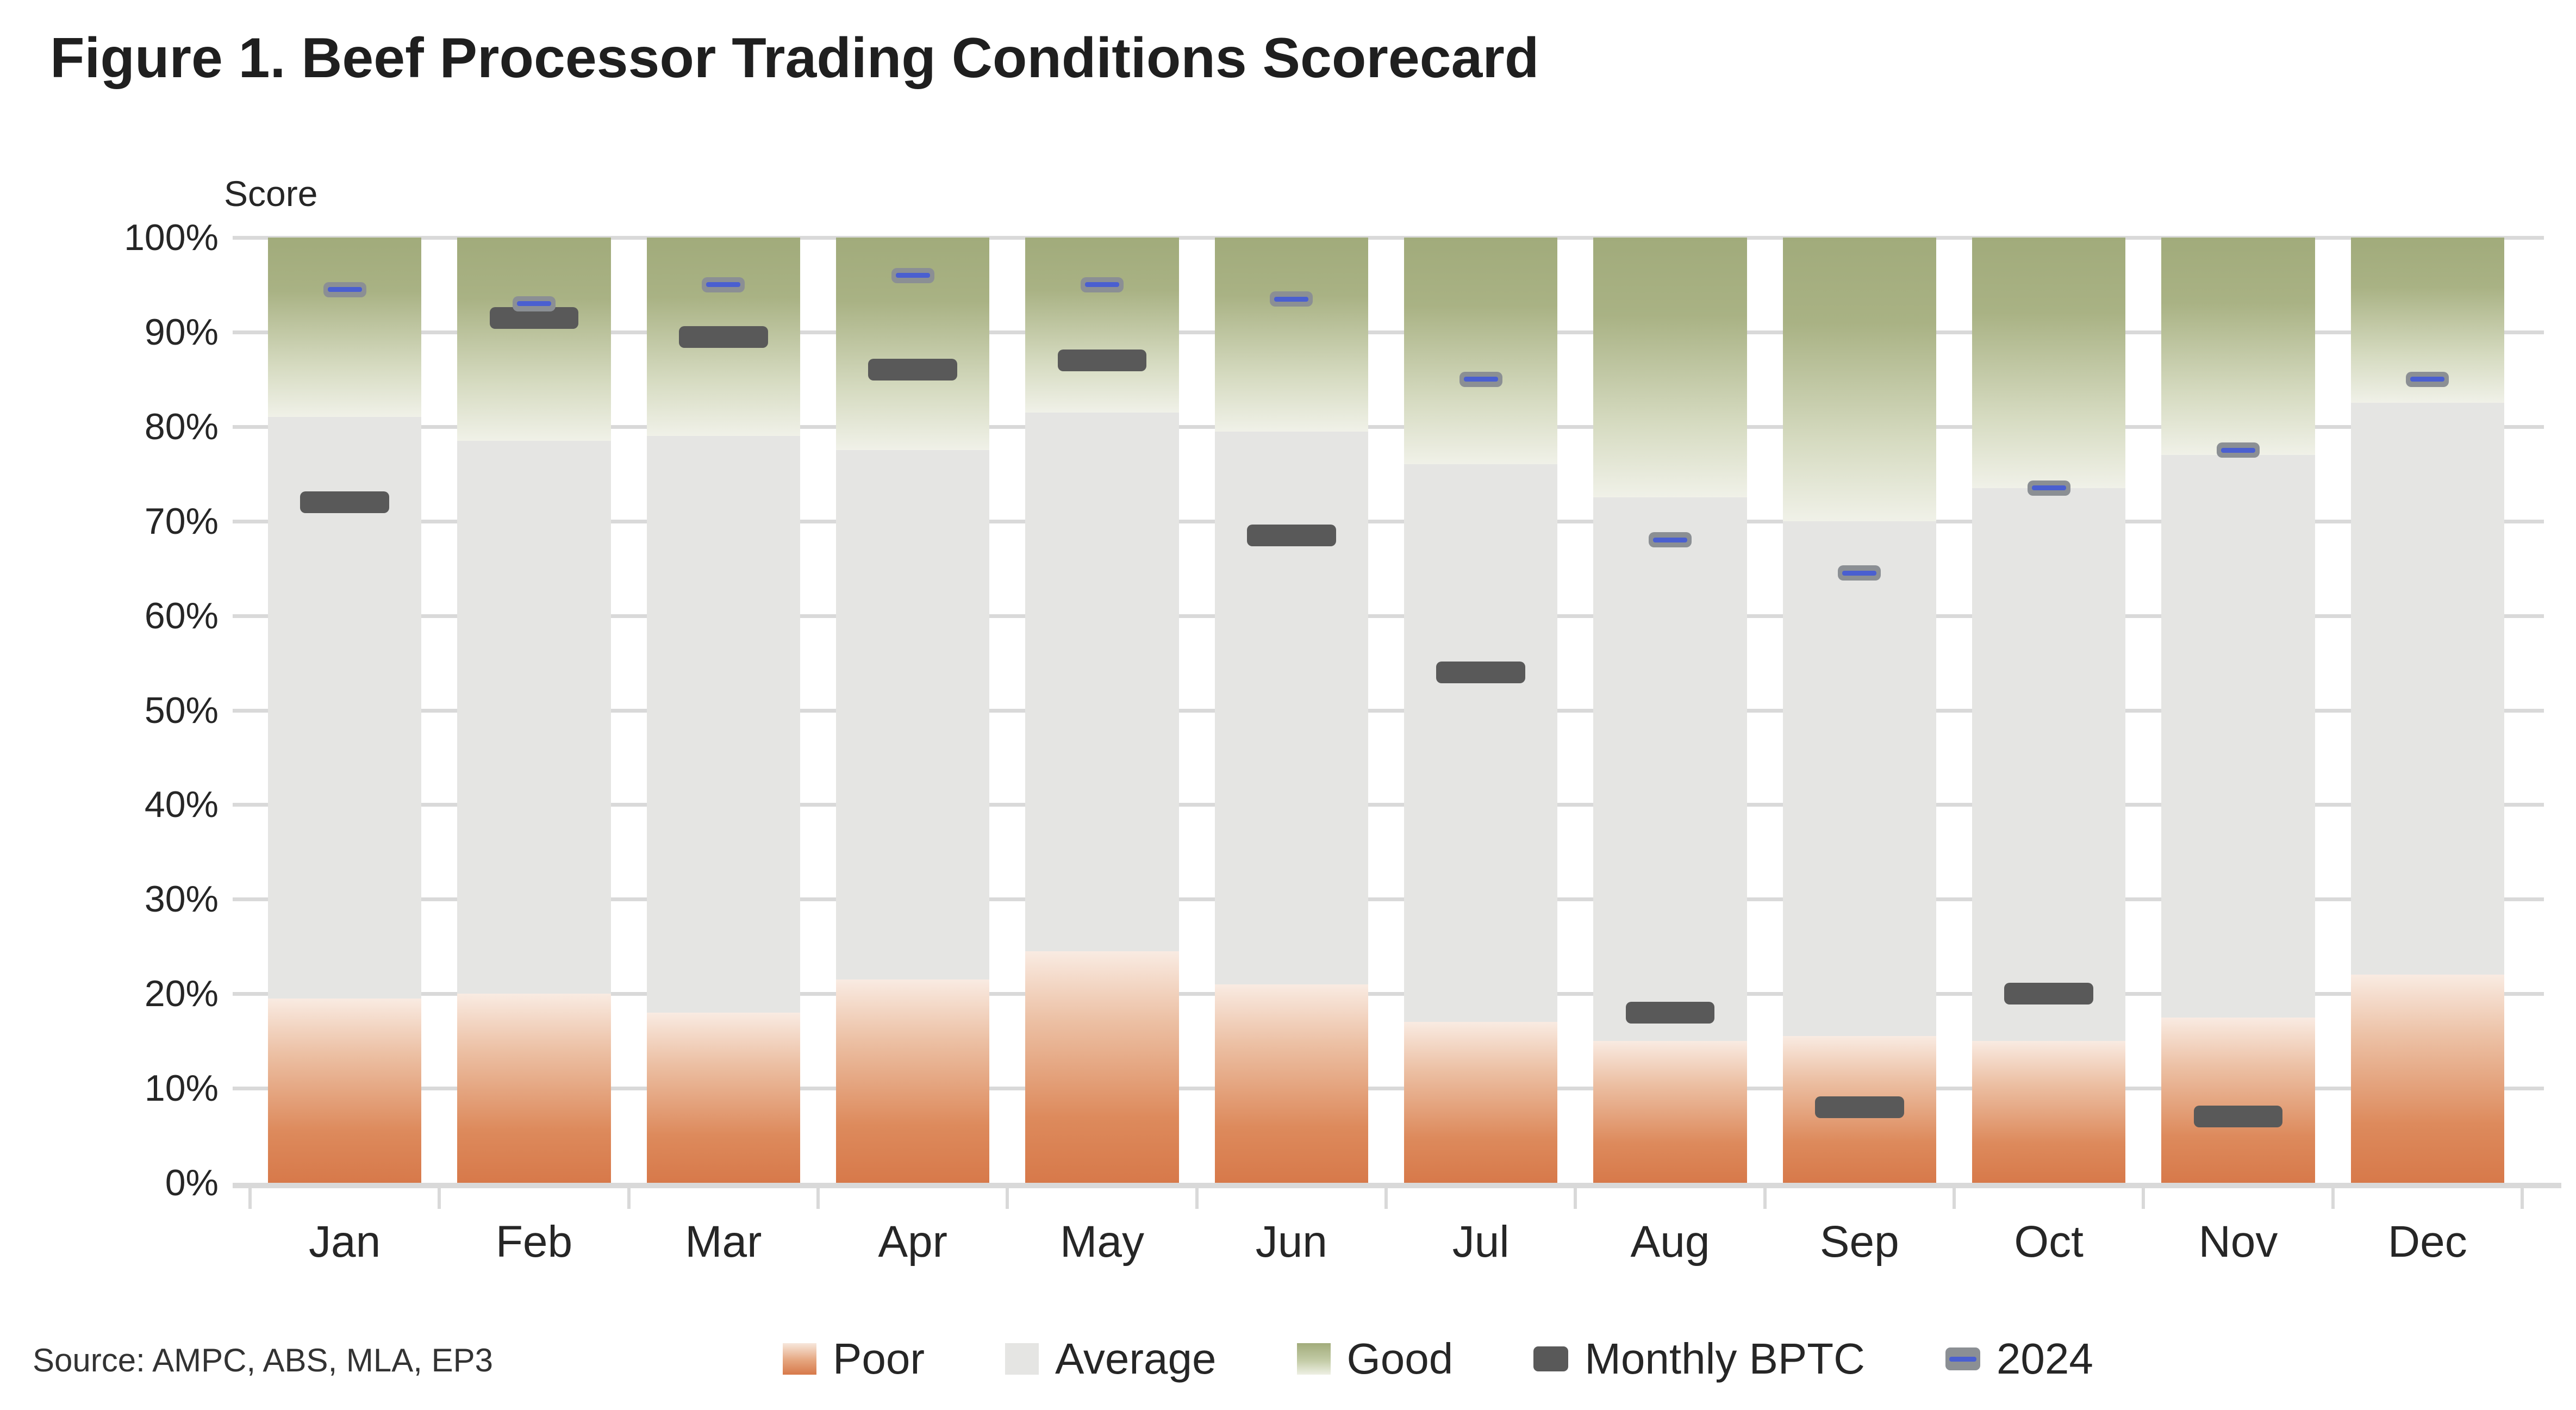 Image resolution: width=2576 pixels, height=1410 pixels. I want to click on y-tick-label-50: 50%, so click(182, 710).